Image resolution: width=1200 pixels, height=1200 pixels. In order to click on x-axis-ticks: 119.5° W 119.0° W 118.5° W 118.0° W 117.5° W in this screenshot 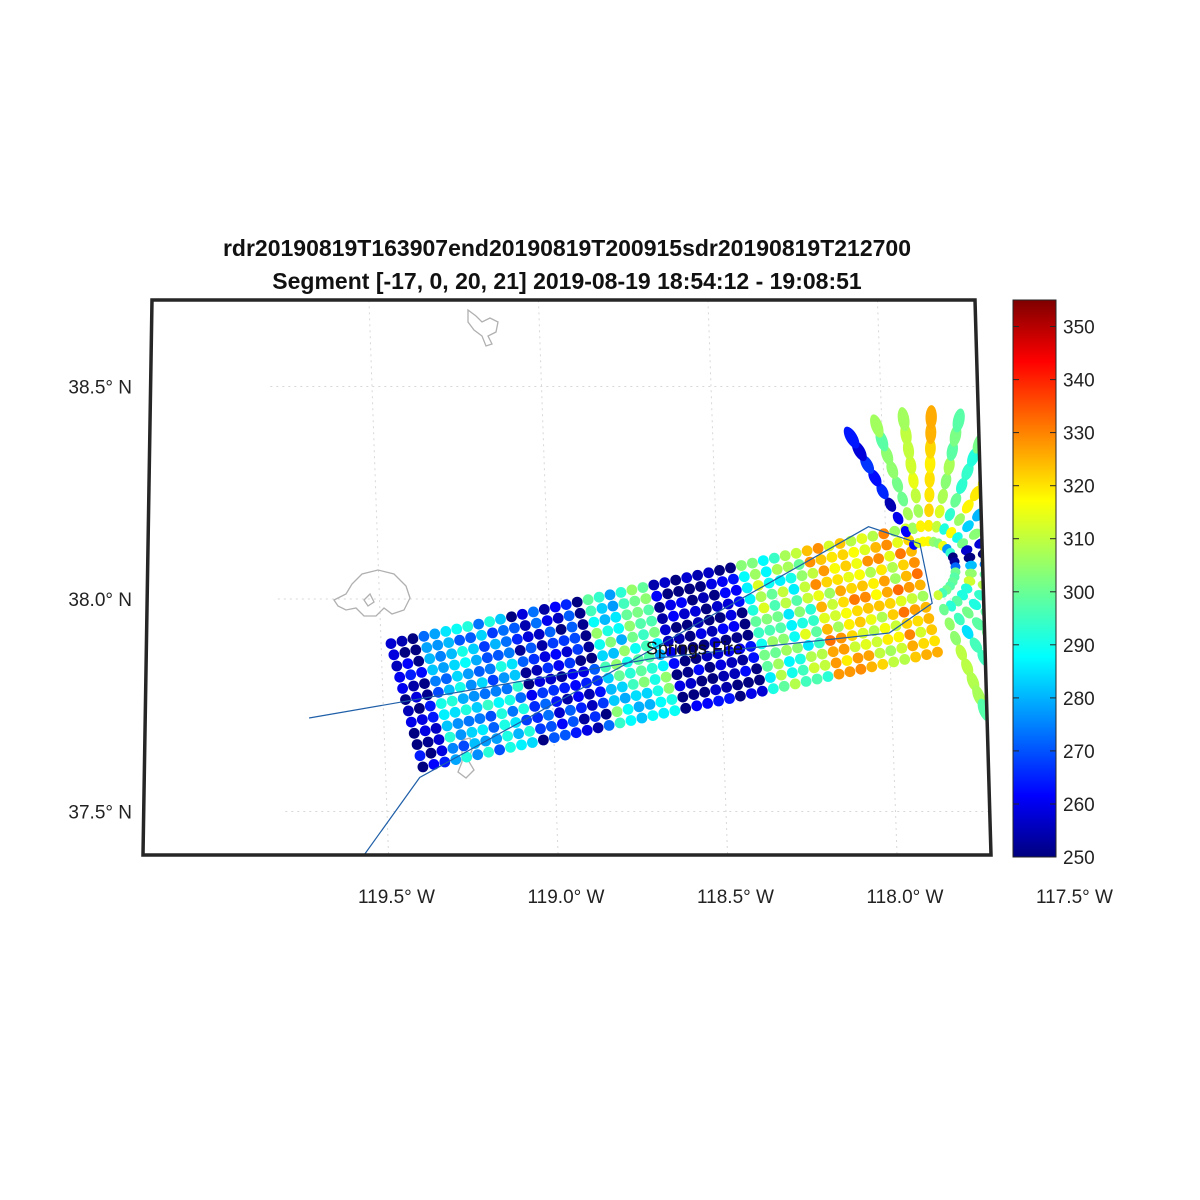, I will do `click(735, 897)`.